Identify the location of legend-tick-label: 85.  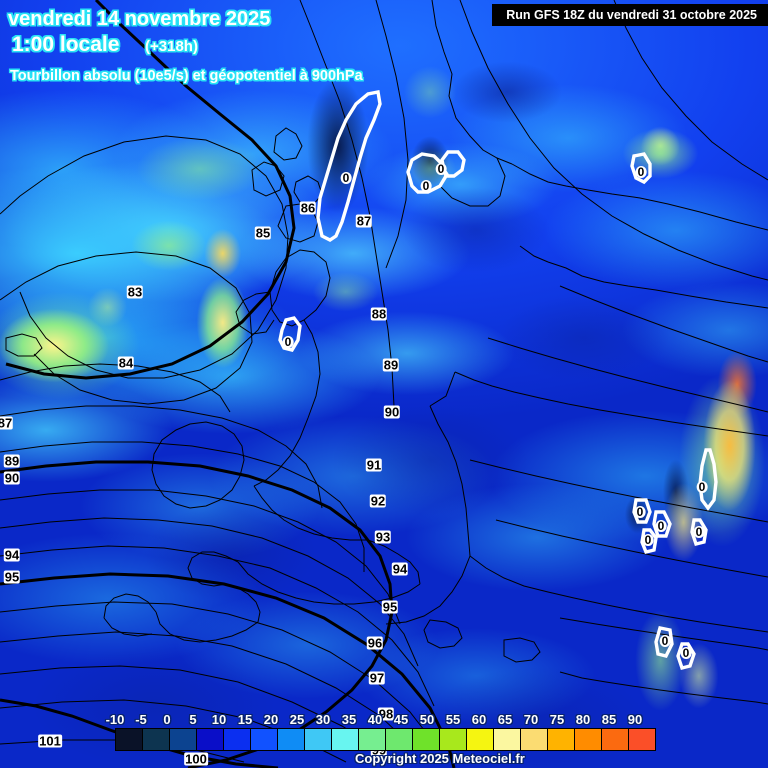
(609, 719).